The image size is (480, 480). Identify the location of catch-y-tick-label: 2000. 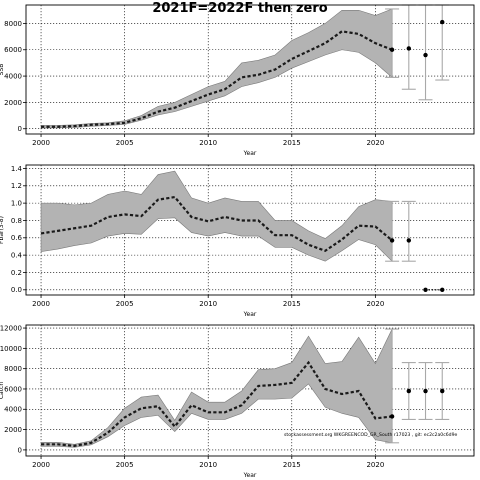
(13, 430).